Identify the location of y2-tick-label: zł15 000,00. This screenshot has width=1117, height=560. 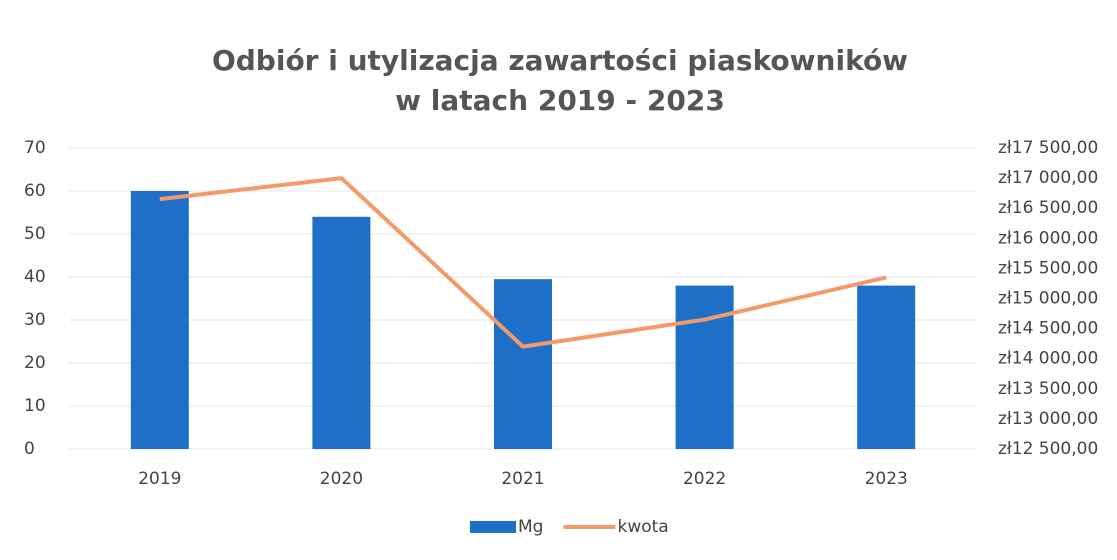
(1048, 299).